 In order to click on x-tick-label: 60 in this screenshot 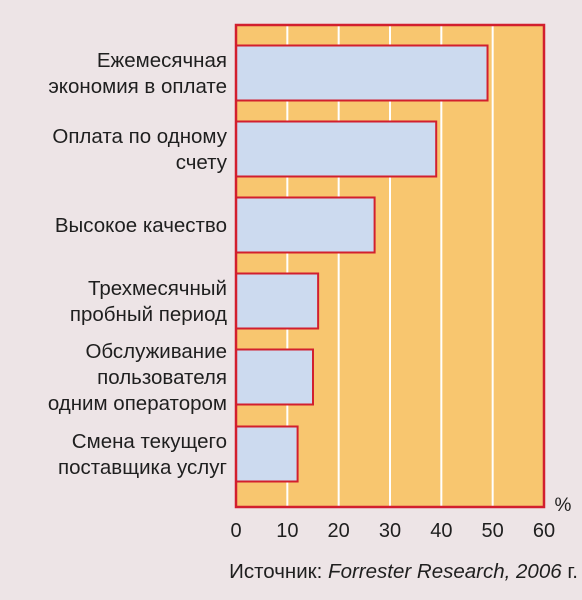, I will do `click(544, 531)`.